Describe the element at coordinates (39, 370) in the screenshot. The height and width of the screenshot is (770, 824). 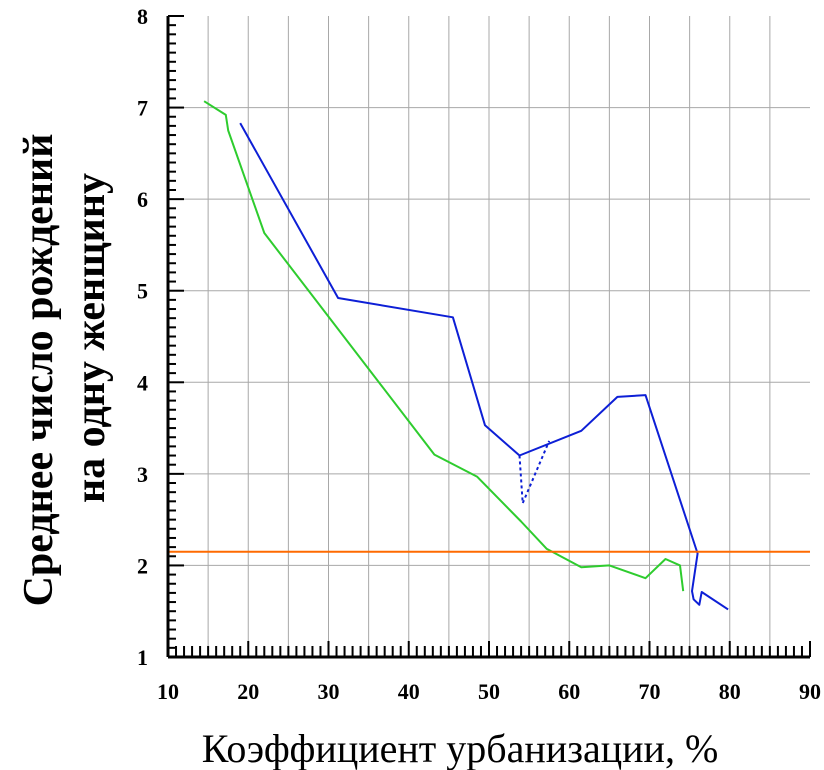
I see `y-axis-title-line1: Среднее число рождений` at that location.